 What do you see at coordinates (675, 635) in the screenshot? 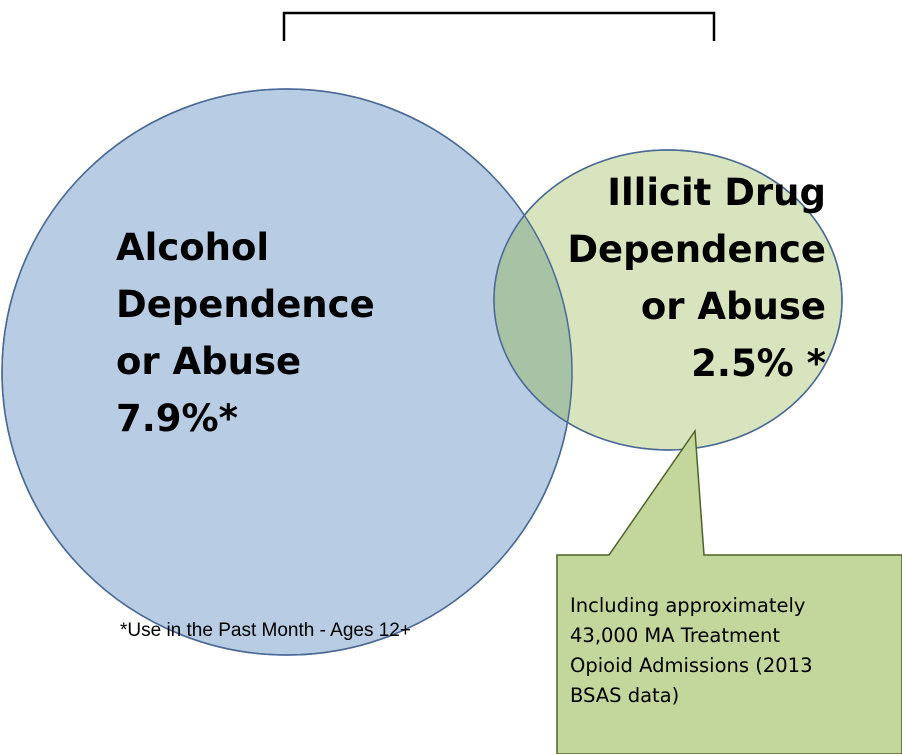
I see `callout-line-2: 43,000 MA Treatment` at bounding box center [675, 635].